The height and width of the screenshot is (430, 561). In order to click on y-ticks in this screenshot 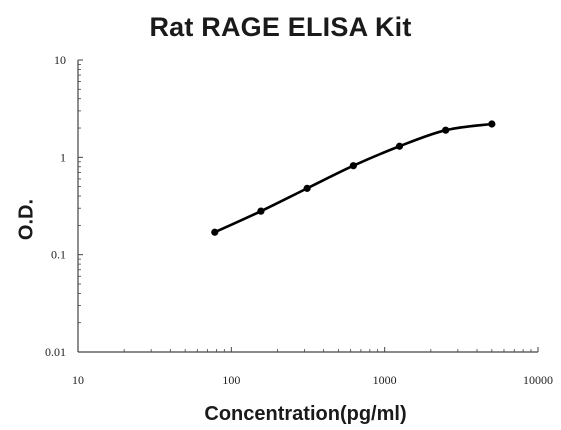, I will do `click(80, 206)`.